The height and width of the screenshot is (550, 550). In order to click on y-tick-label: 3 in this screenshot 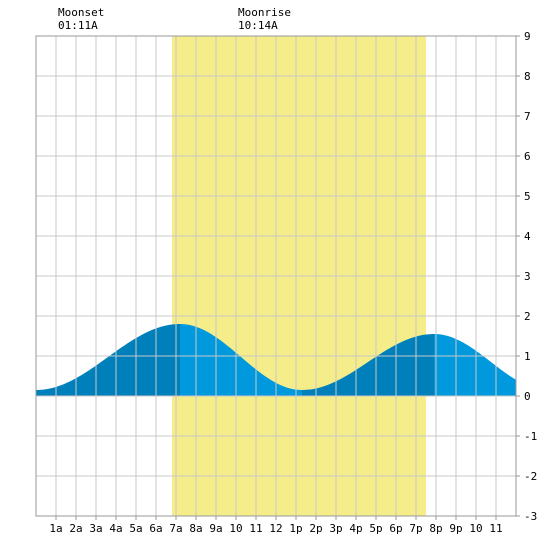, I will do `click(527, 276)`.